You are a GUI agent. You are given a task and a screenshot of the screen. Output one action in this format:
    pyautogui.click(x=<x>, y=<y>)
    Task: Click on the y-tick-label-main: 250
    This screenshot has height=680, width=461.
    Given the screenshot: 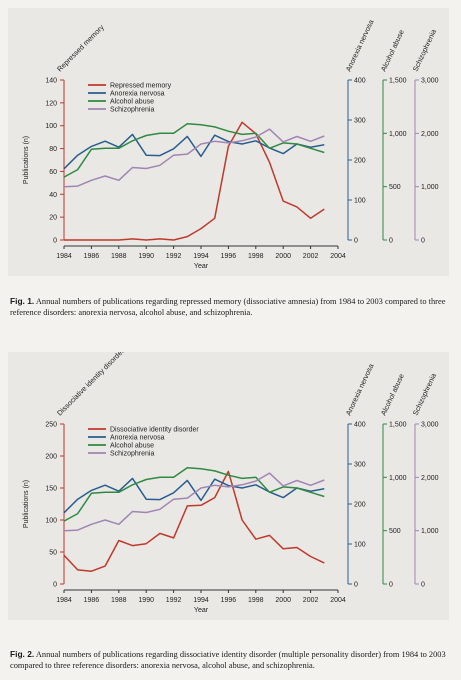 What is the action you would take?
    pyautogui.click(x=51, y=425)
    